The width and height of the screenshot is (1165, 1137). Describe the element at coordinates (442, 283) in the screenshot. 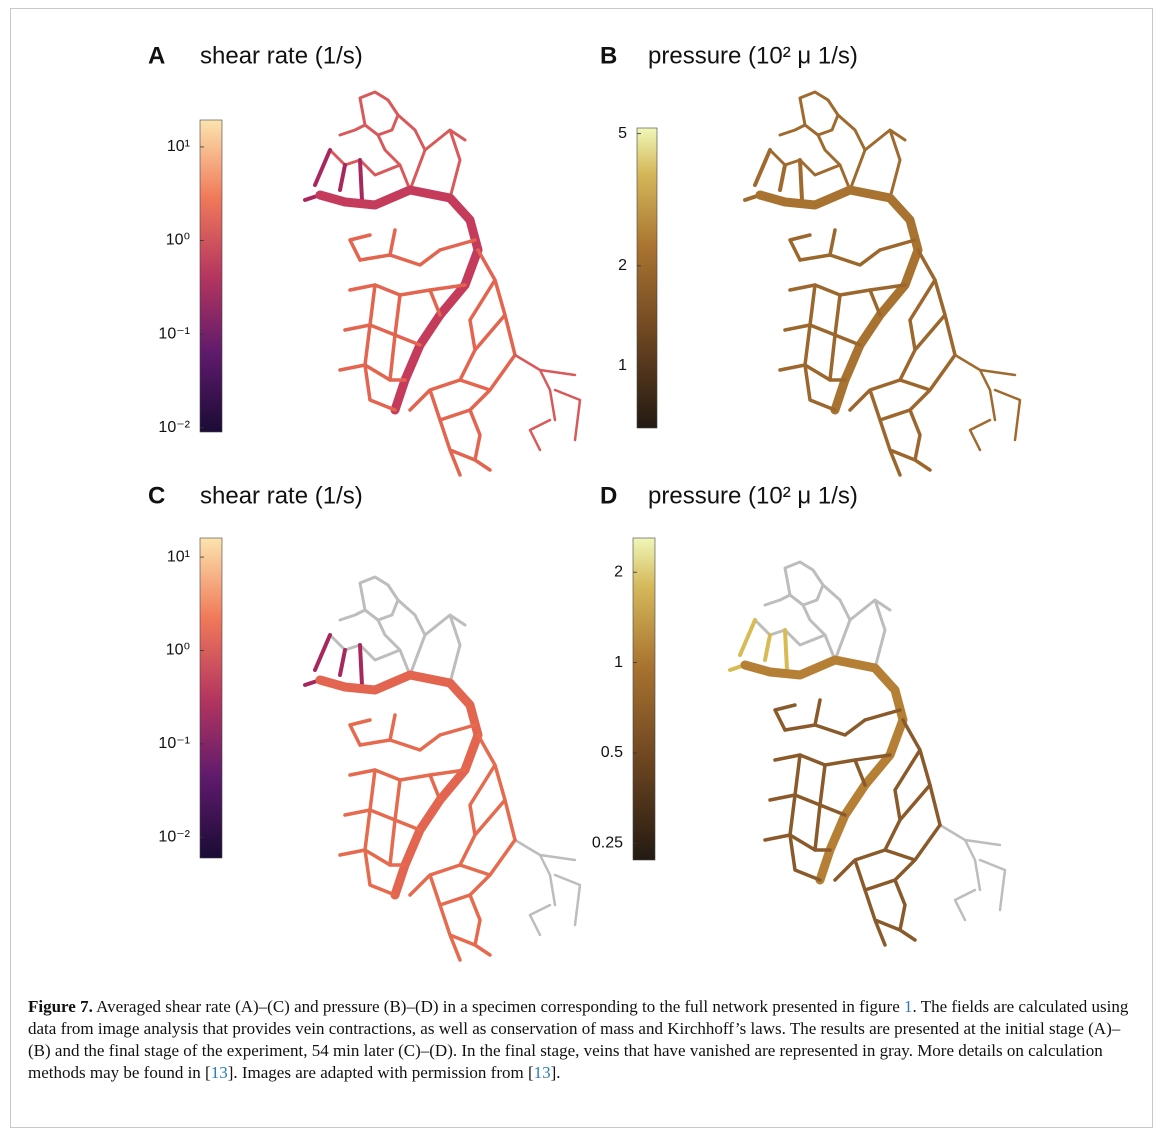

I see `network-a` at that location.